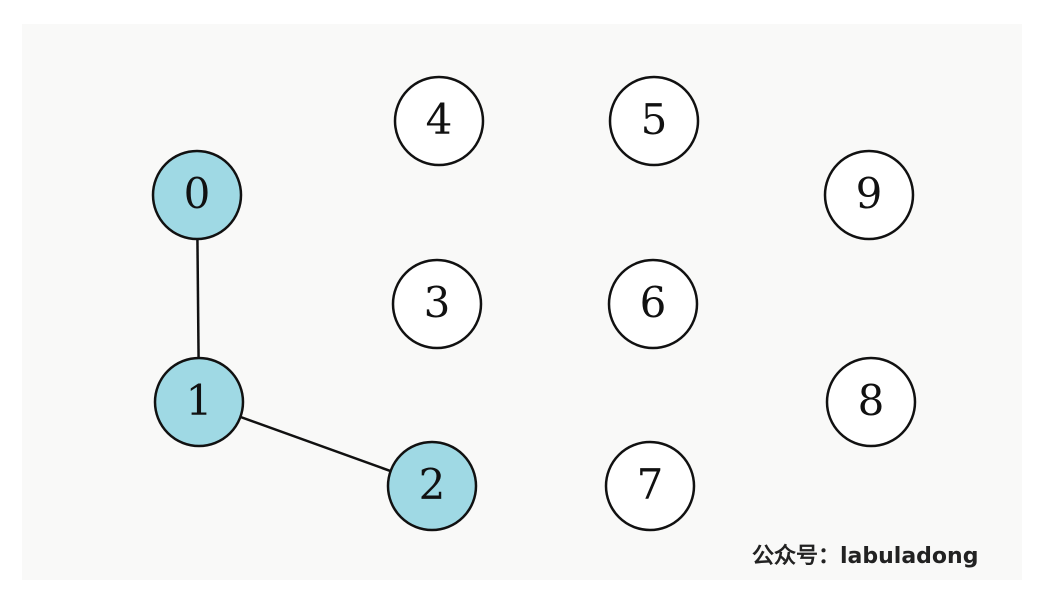 This screenshot has height=601, width=1042. I want to click on node-label-9: 9, so click(869, 193).